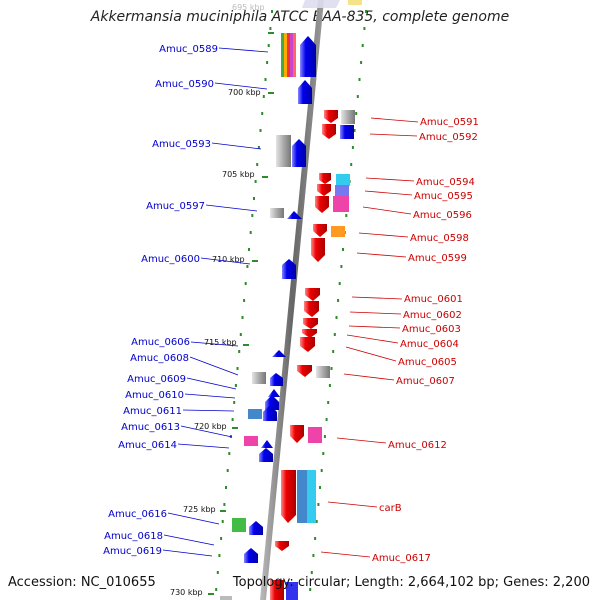  I want to click on scale-label: 715 kbp, so click(220, 342).